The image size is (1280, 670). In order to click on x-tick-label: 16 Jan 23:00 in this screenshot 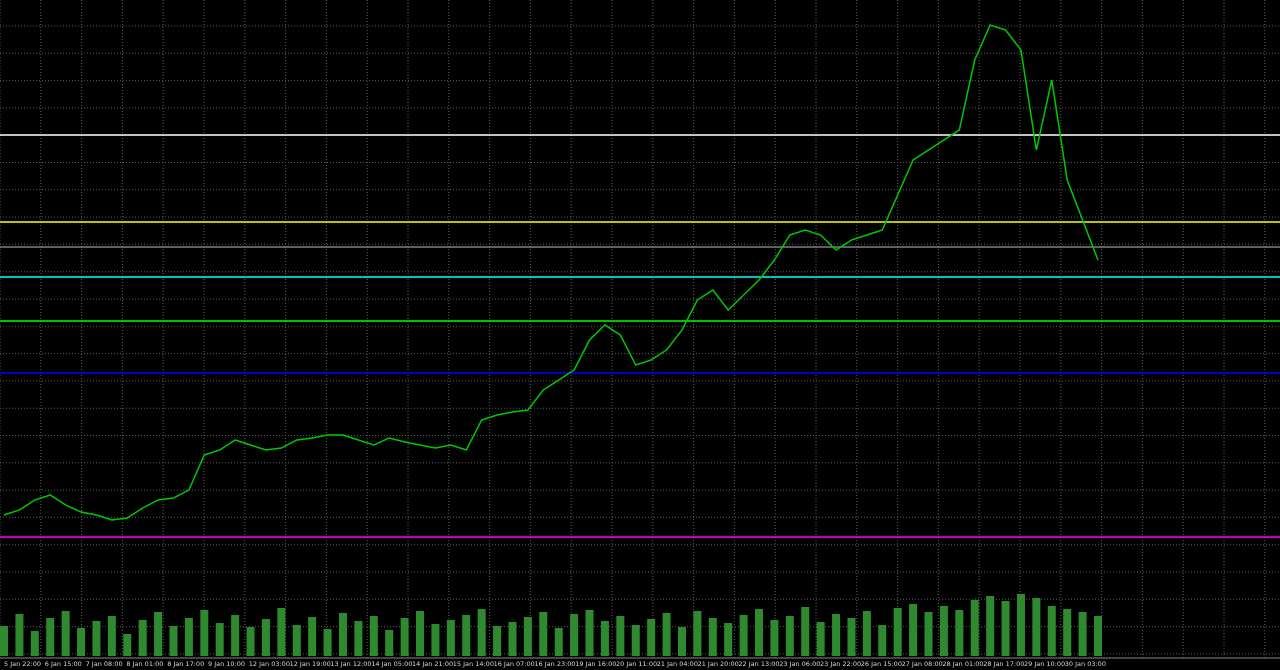, I will do `click(554, 664)`.